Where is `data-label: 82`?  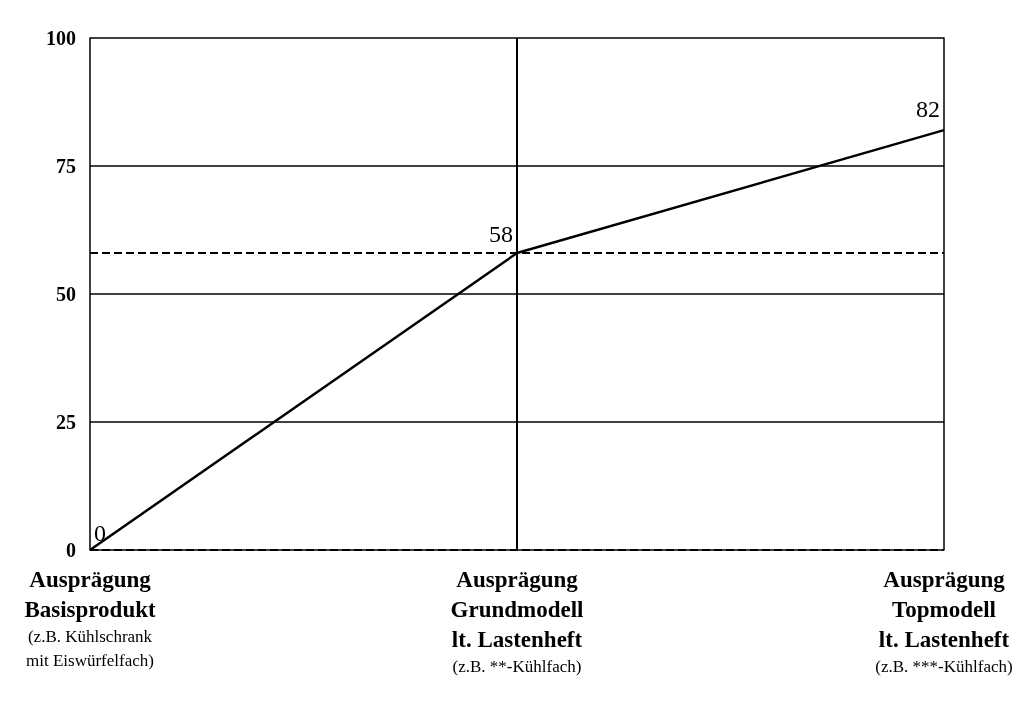
data-label: 82 is located at coordinates (928, 109).